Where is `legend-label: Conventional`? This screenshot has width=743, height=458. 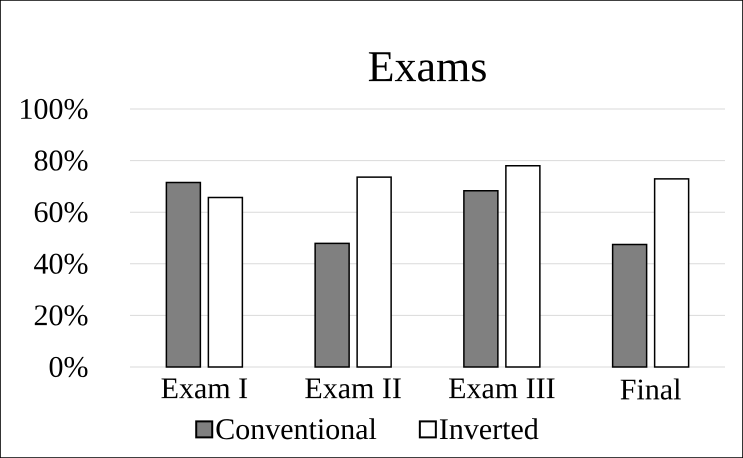 legend-label: Conventional is located at coordinates (296, 429).